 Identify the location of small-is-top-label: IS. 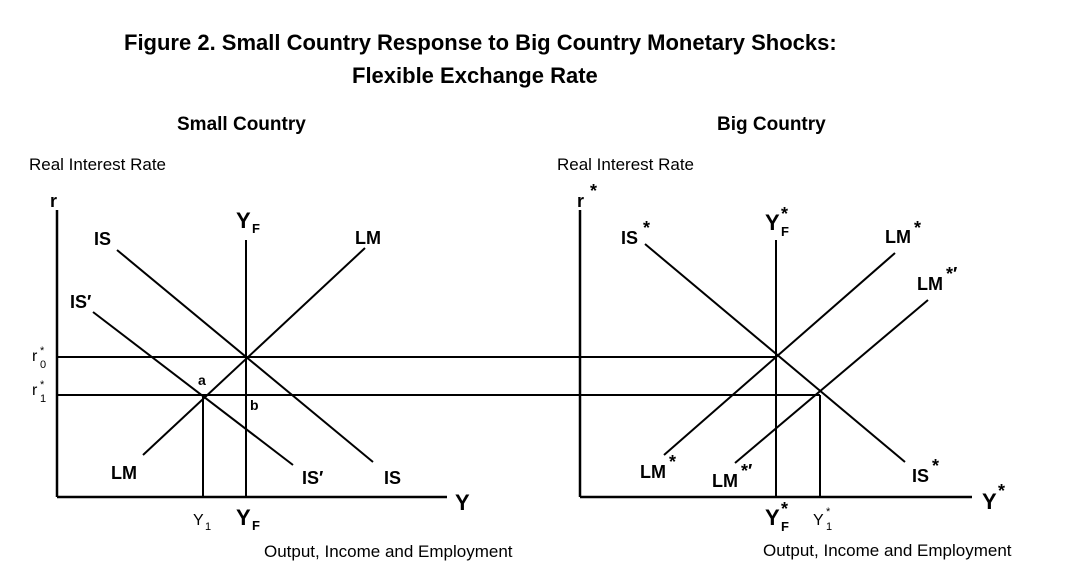
(102, 239).